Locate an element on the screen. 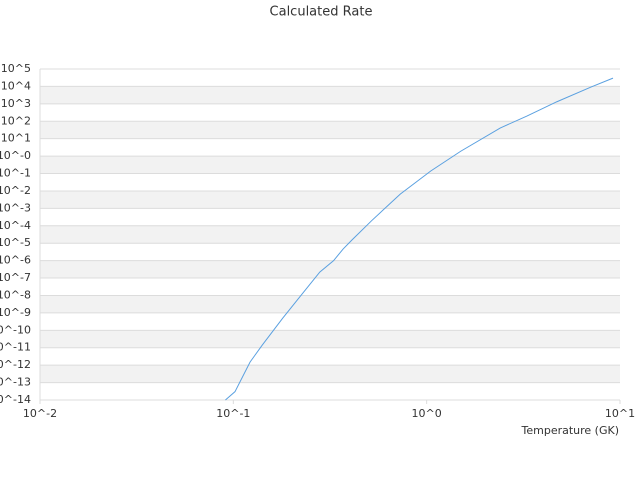  y-tick-label: 10^-1 is located at coordinates (15, 173).